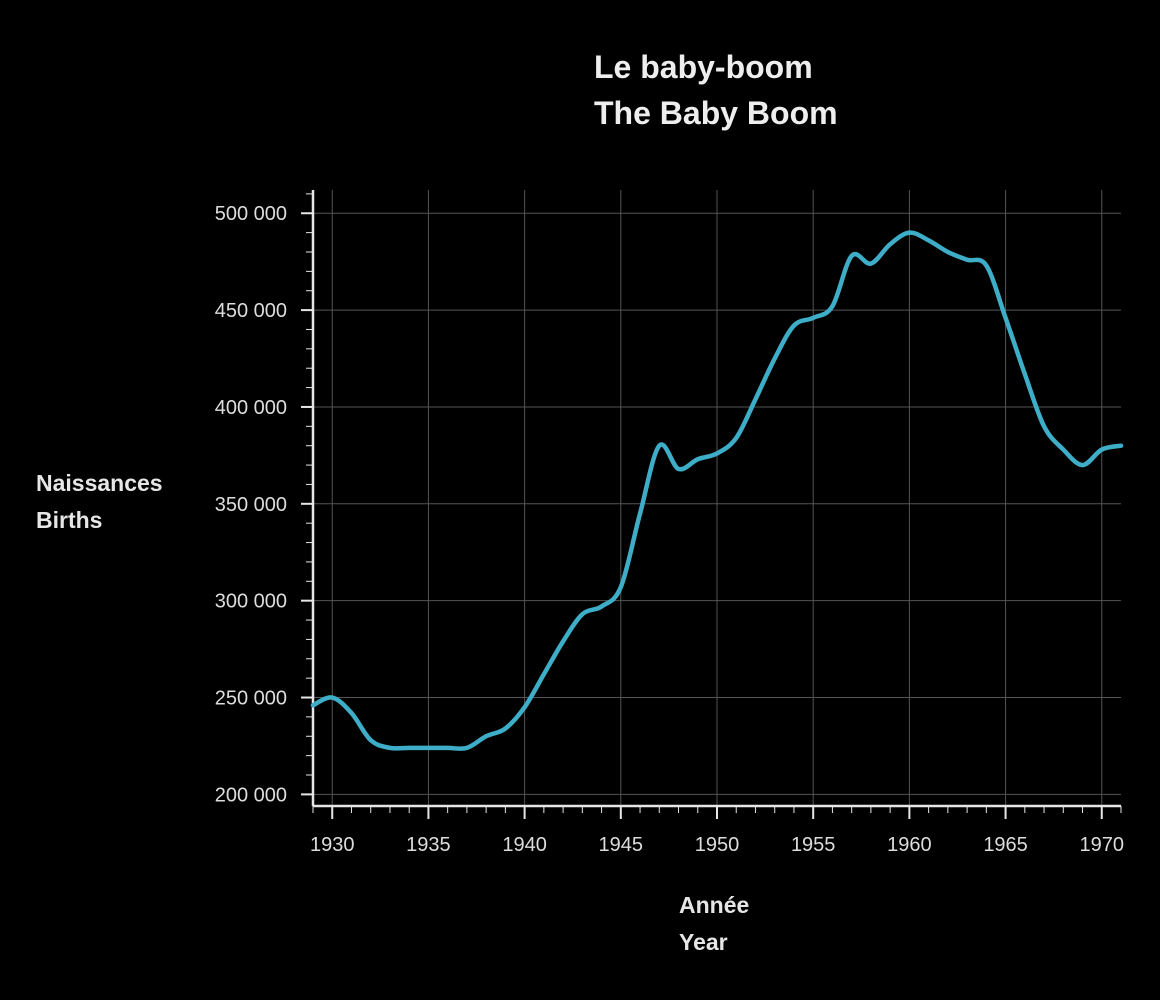  What do you see at coordinates (390, 748) in the screenshot?
I see `data-point-1933` at bounding box center [390, 748].